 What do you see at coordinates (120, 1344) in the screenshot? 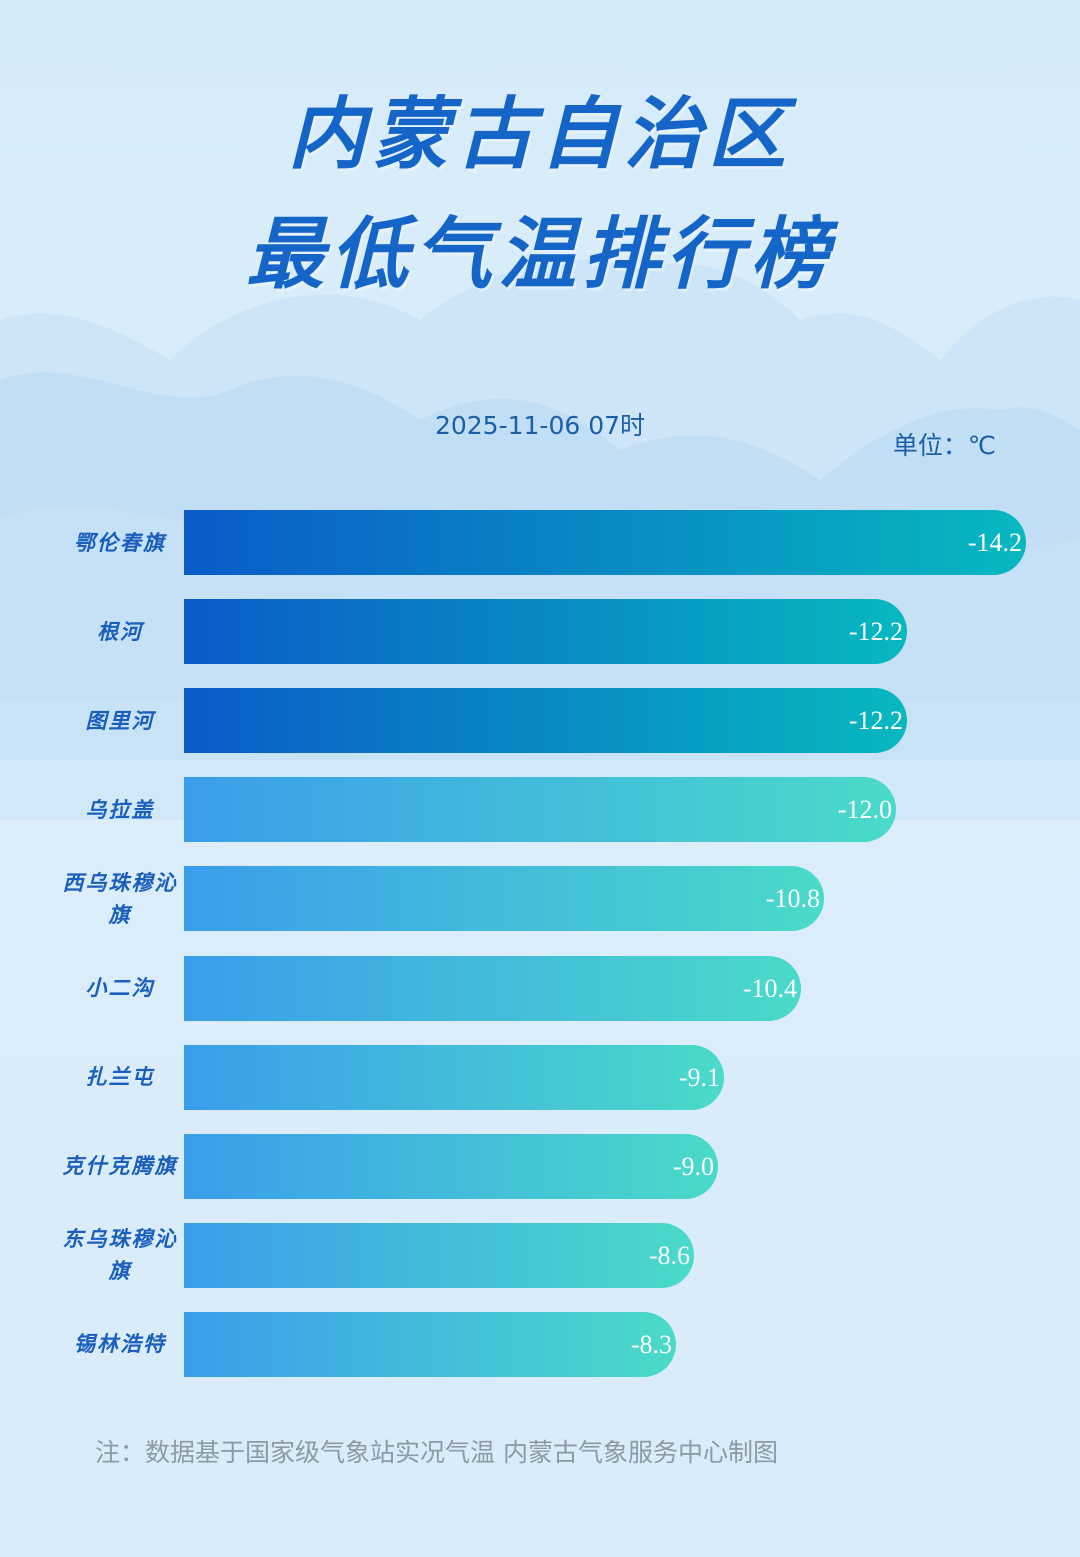
I see `bar-label: 锡林浩特` at bounding box center [120, 1344].